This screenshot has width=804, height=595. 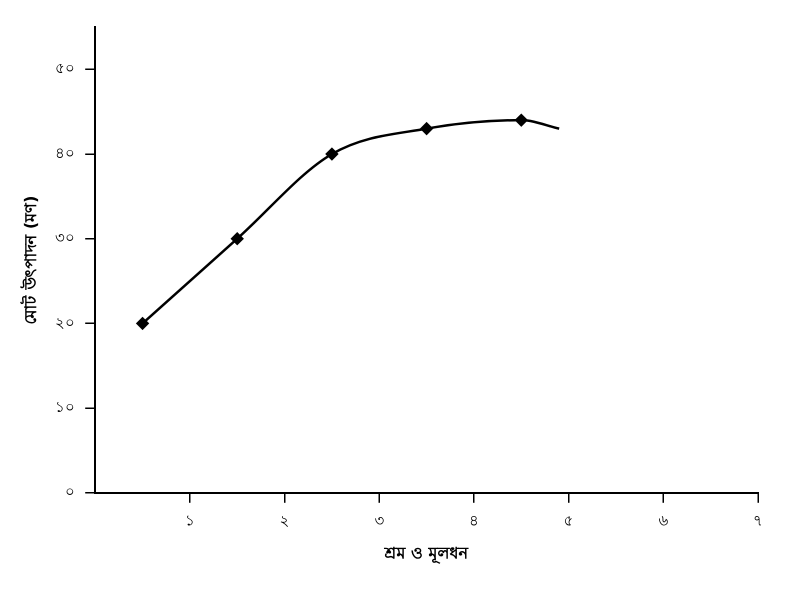 I want to click on x-axis-title: শ্রম ও মূলধন, so click(x=427, y=554).